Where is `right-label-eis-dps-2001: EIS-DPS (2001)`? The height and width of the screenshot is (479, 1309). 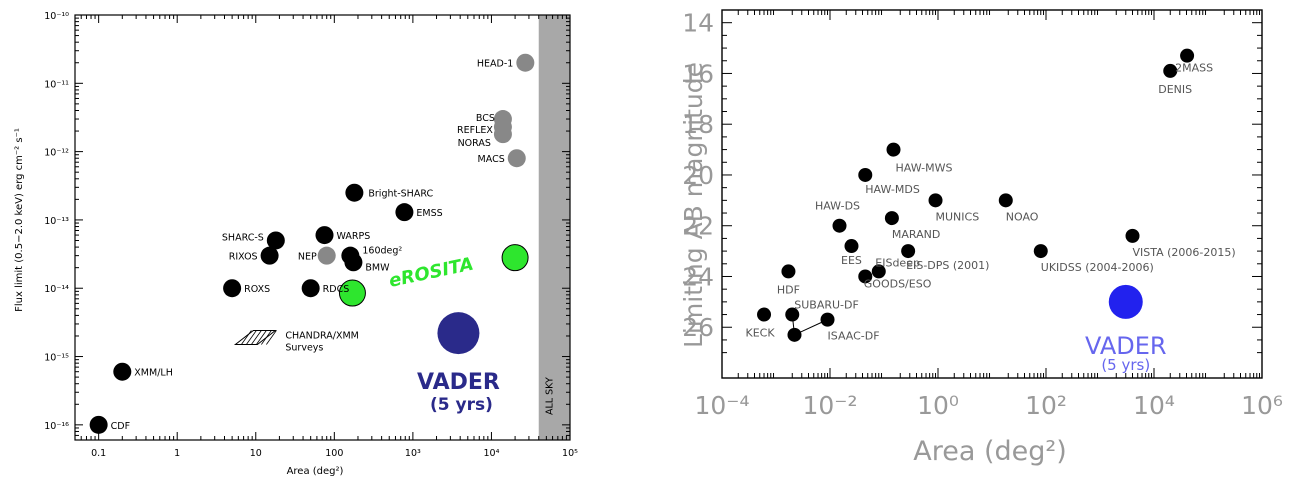
right-label-eis-dps-2001: EIS-DPS (2001) is located at coordinates (947, 265).